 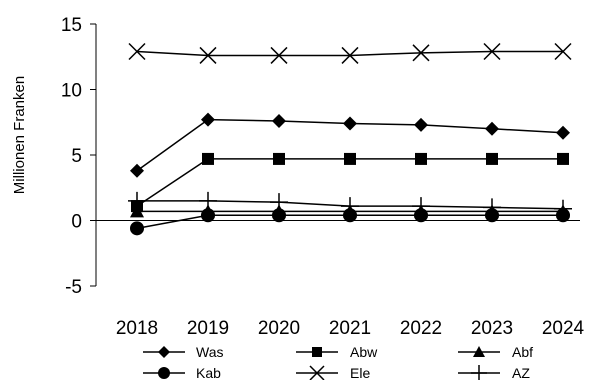 I want to click on y-tick-label: 0, so click(x=76, y=222).